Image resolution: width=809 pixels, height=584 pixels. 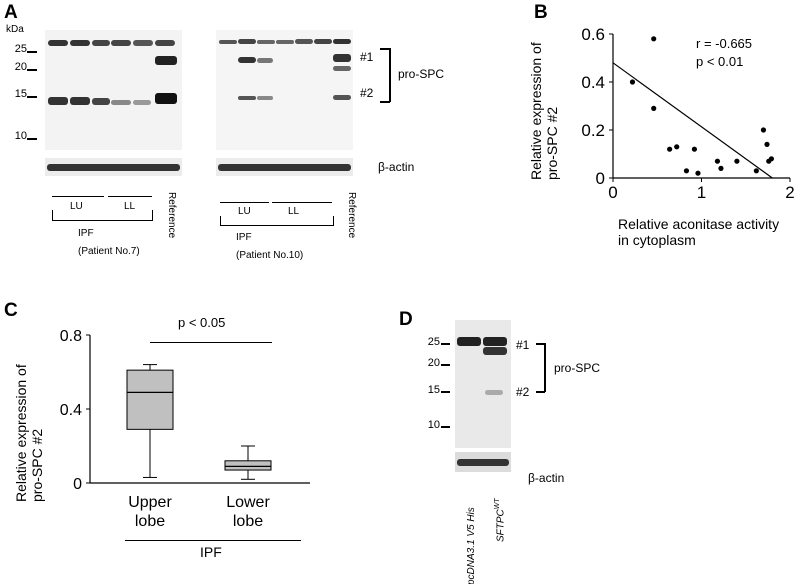 I want to click on group-underline, so click(x=213, y=540).